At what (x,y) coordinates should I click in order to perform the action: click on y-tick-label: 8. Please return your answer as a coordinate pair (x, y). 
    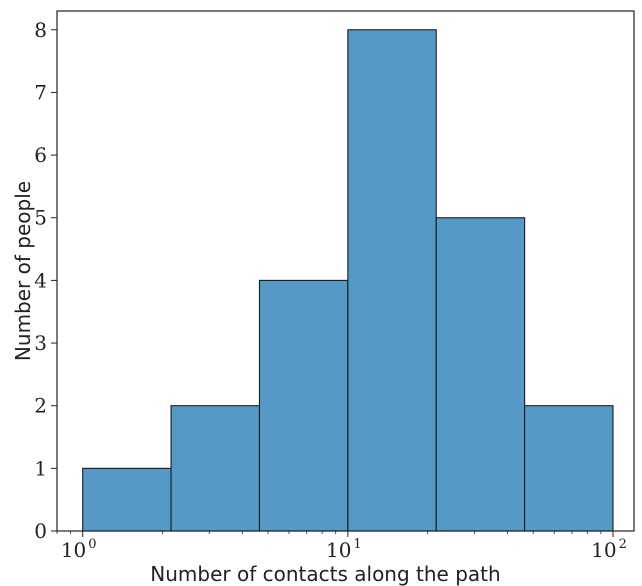
    Looking at the image, I should click on (40, 30).